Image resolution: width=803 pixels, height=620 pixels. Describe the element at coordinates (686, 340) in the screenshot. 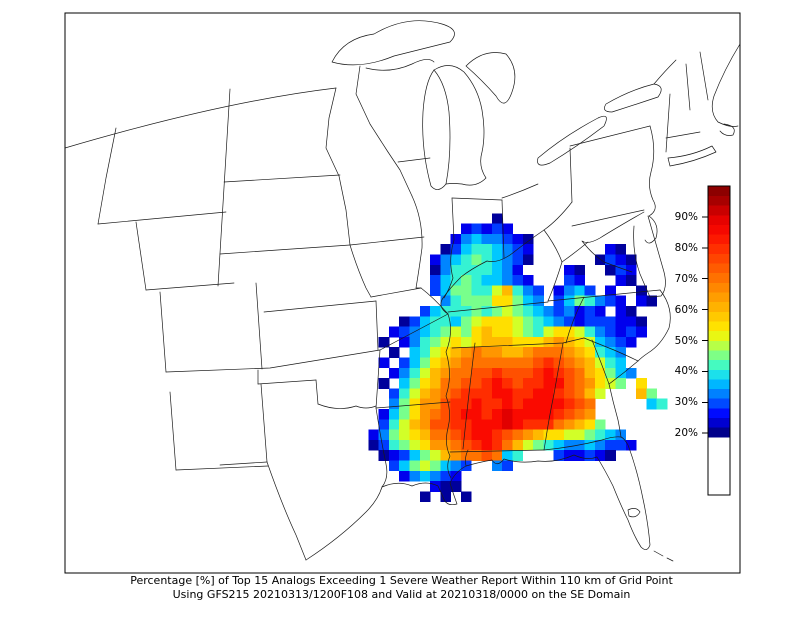

I see `colorbar-tick-label: 50%` at that location.